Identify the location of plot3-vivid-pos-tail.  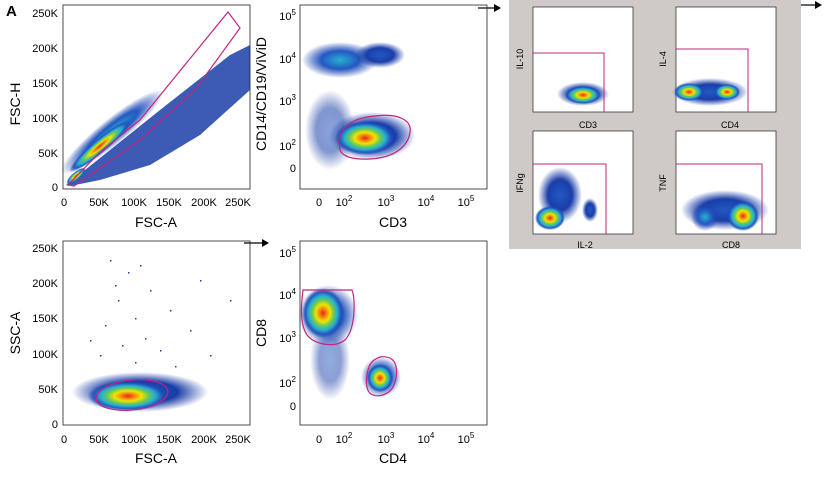
(380, 55).